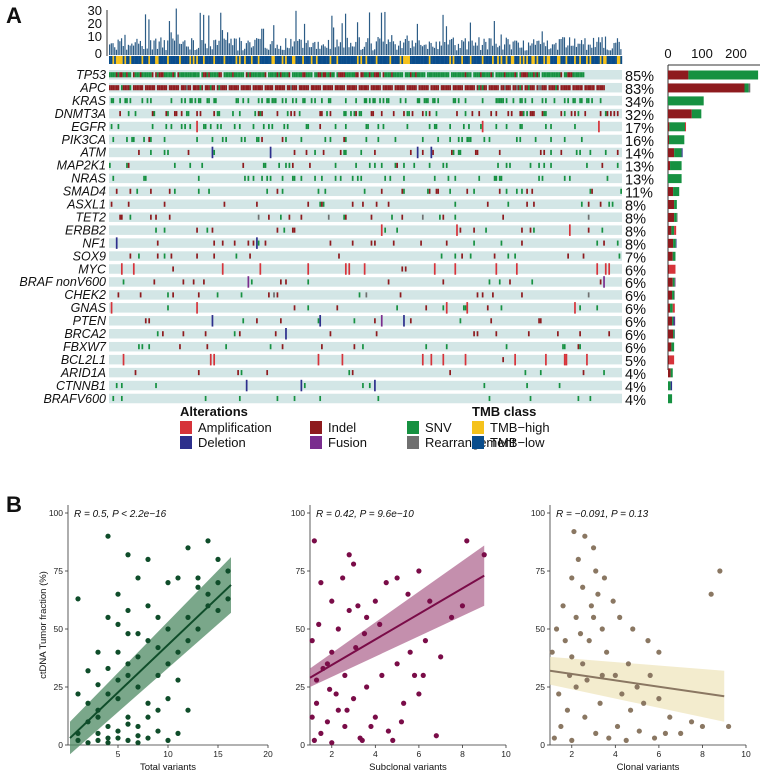 Image resolution: width=771 pixels, height=781 pixels. What do you see at coordinates (602, 514) in the screenshot?
I see `stat-label: R = −0.091, P = 0.13` at bounding box center [602, 514].